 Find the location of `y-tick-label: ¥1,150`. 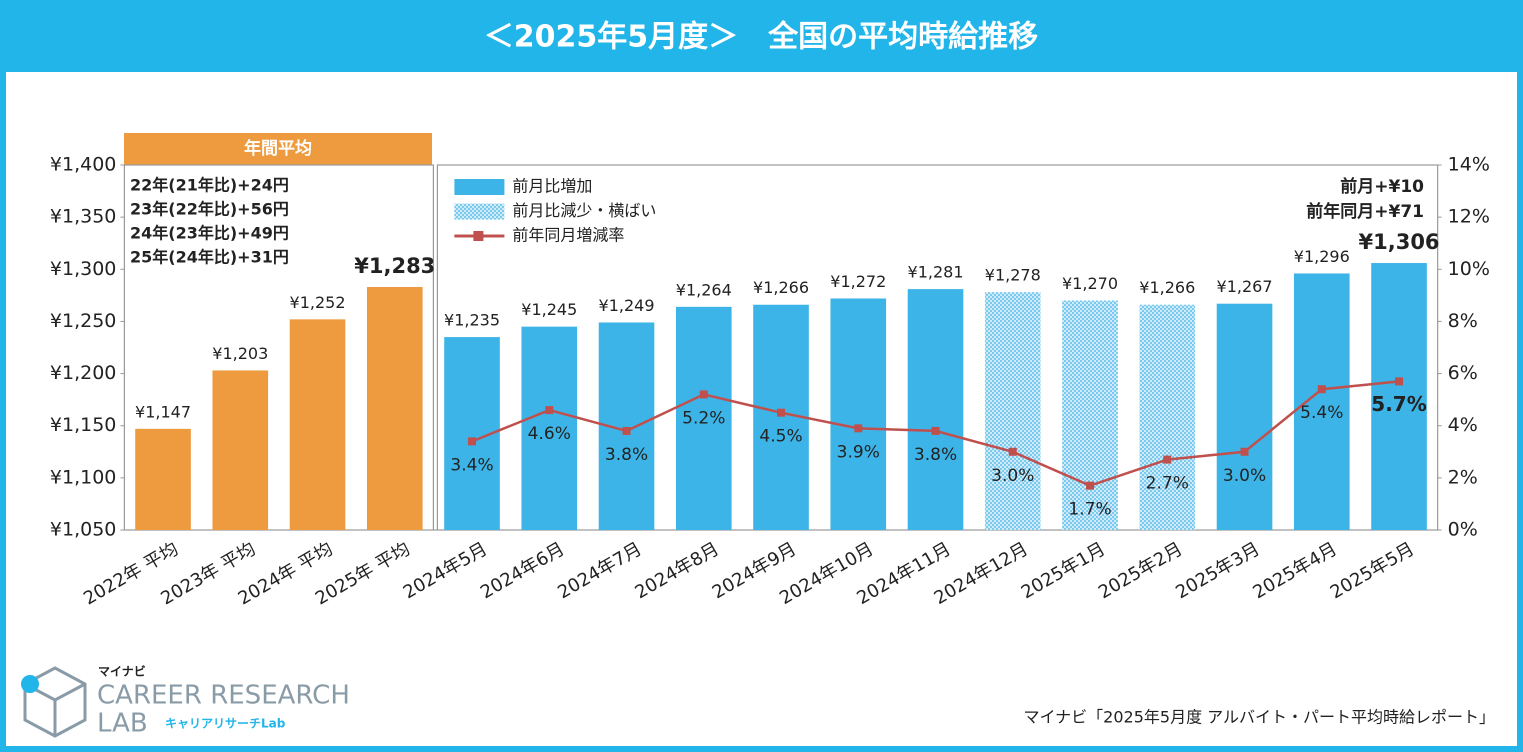

y-tick-label: ¥1,150 is located at coordinates (83, 425).